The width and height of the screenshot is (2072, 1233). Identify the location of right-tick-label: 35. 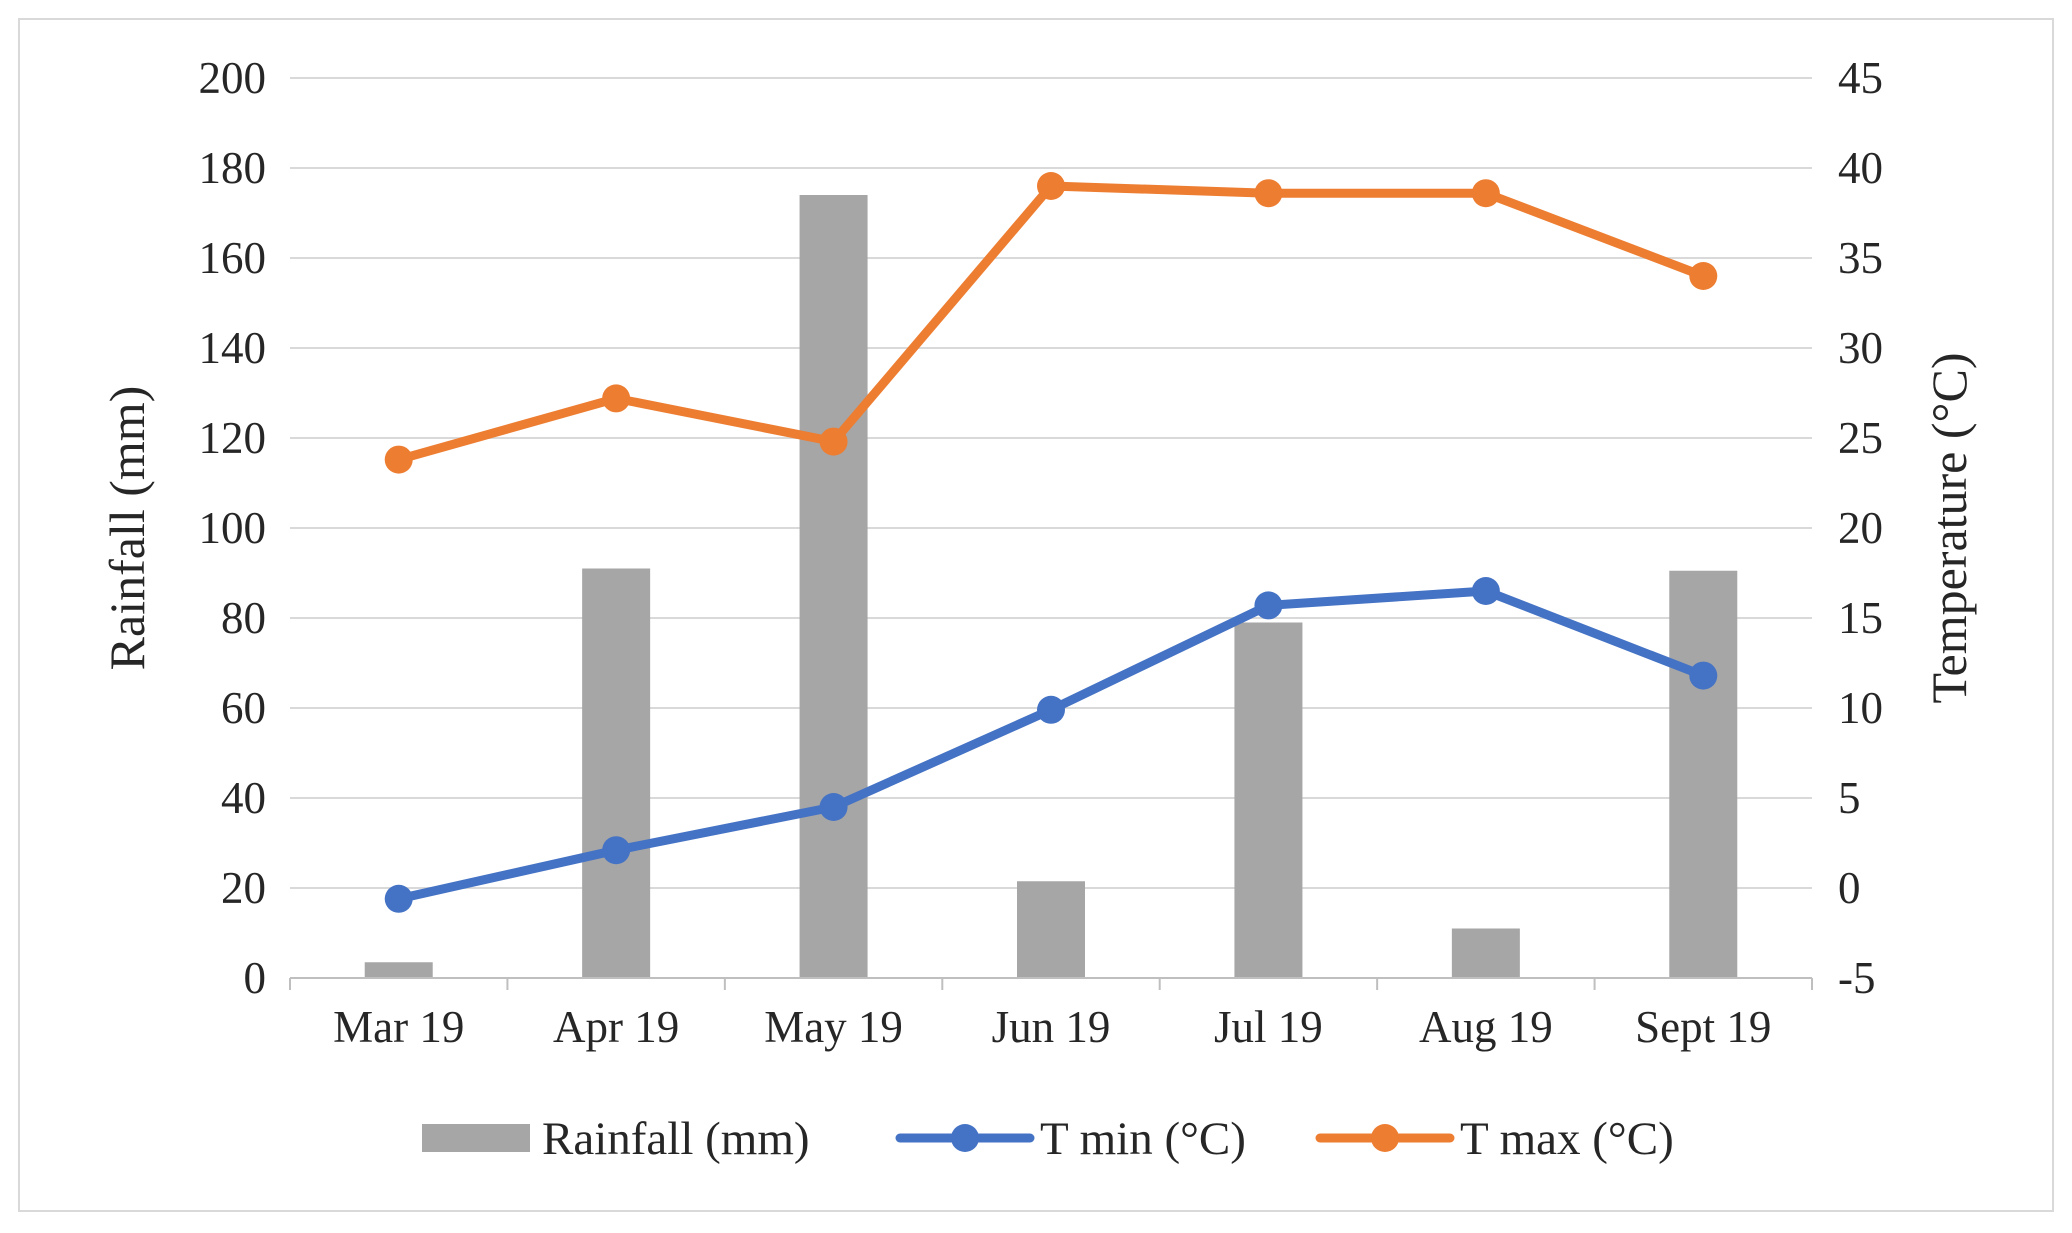
(1860, 258).